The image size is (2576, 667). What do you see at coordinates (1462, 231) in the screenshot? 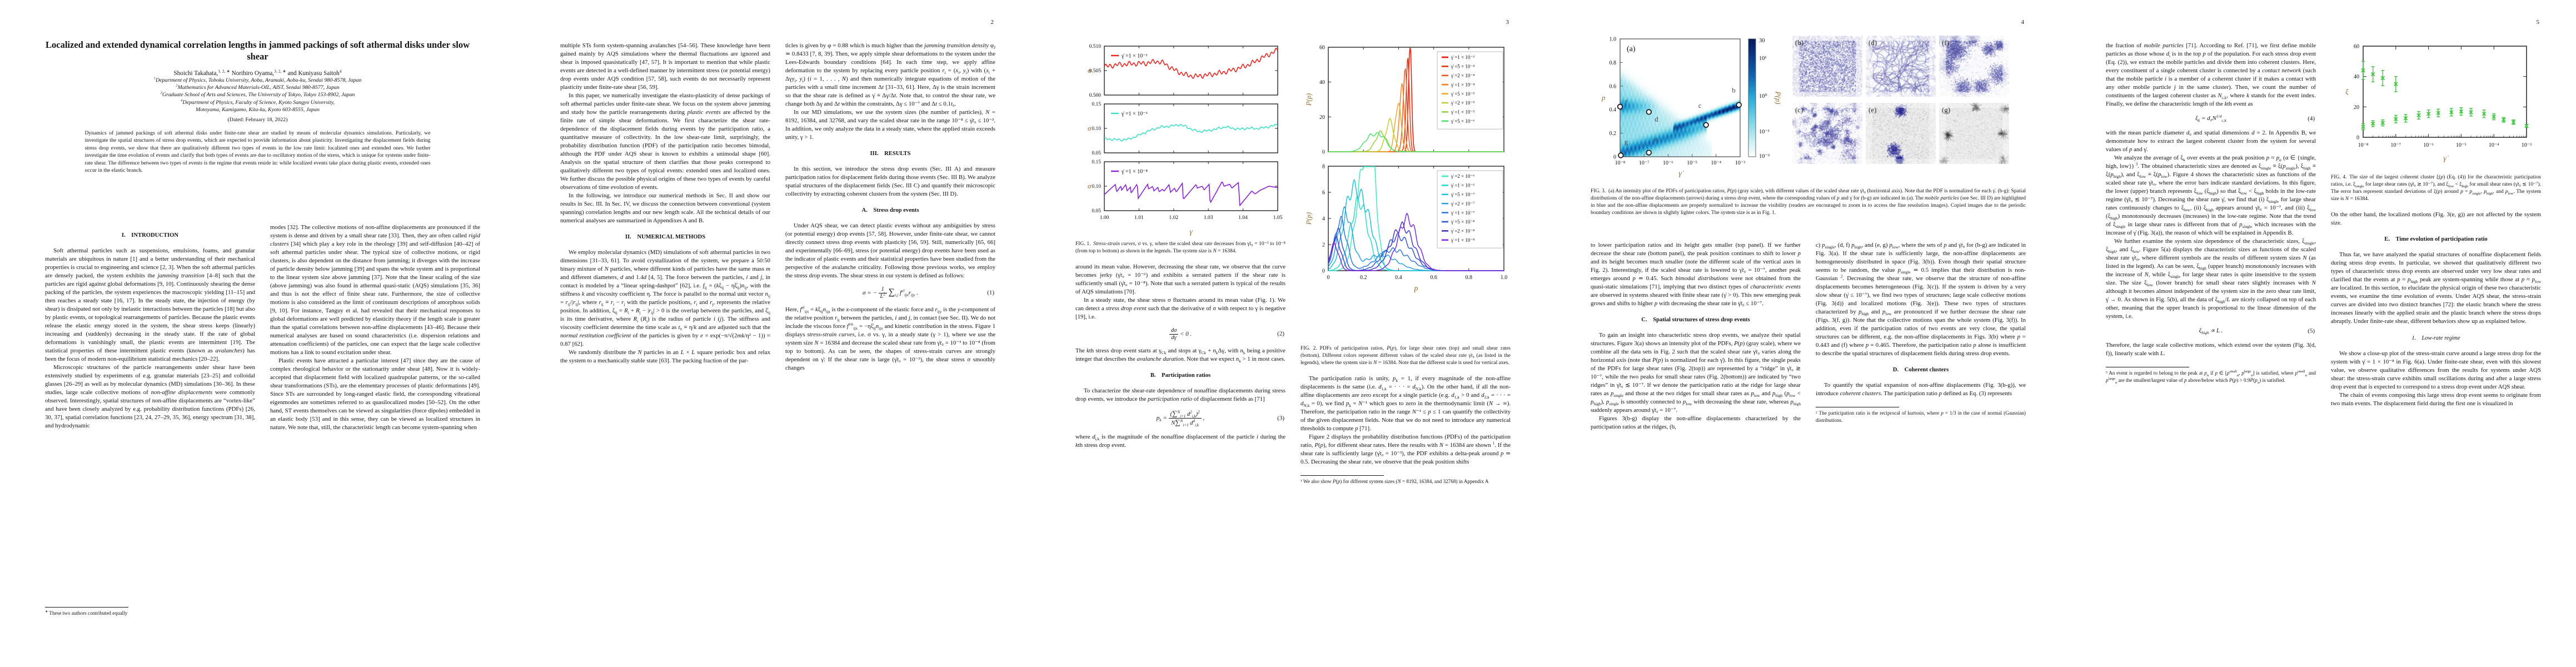
I see `svg-text: γ̇ =2 × 10⁻⁸` at bounding box center [1462, 231].